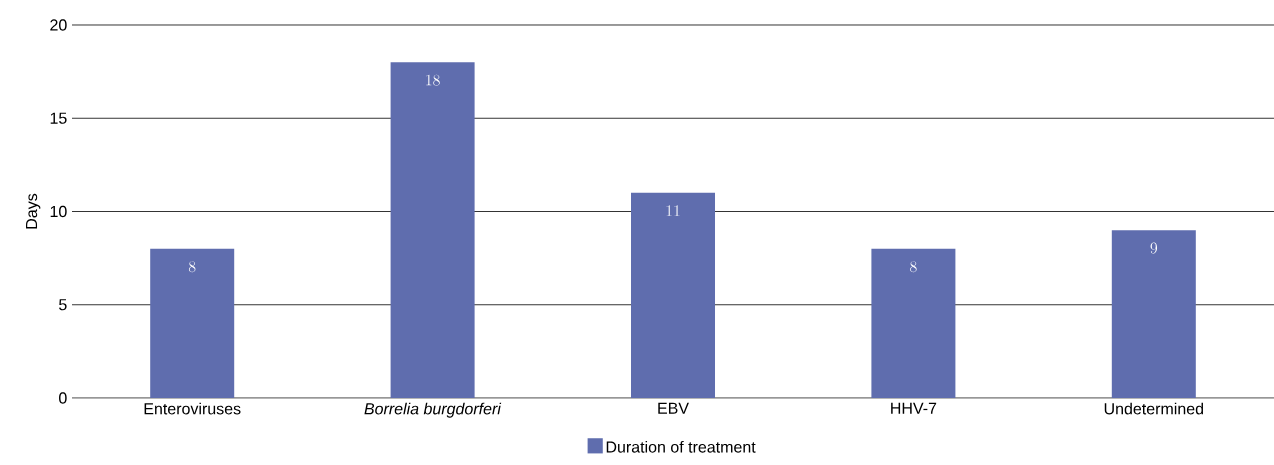 This screenshot has height=465, width=1274. What do you see at coordinates (192, 408) in the screenshot?
I see `x-tick-label: Enteroviruses` at bounding box center [192, 408].